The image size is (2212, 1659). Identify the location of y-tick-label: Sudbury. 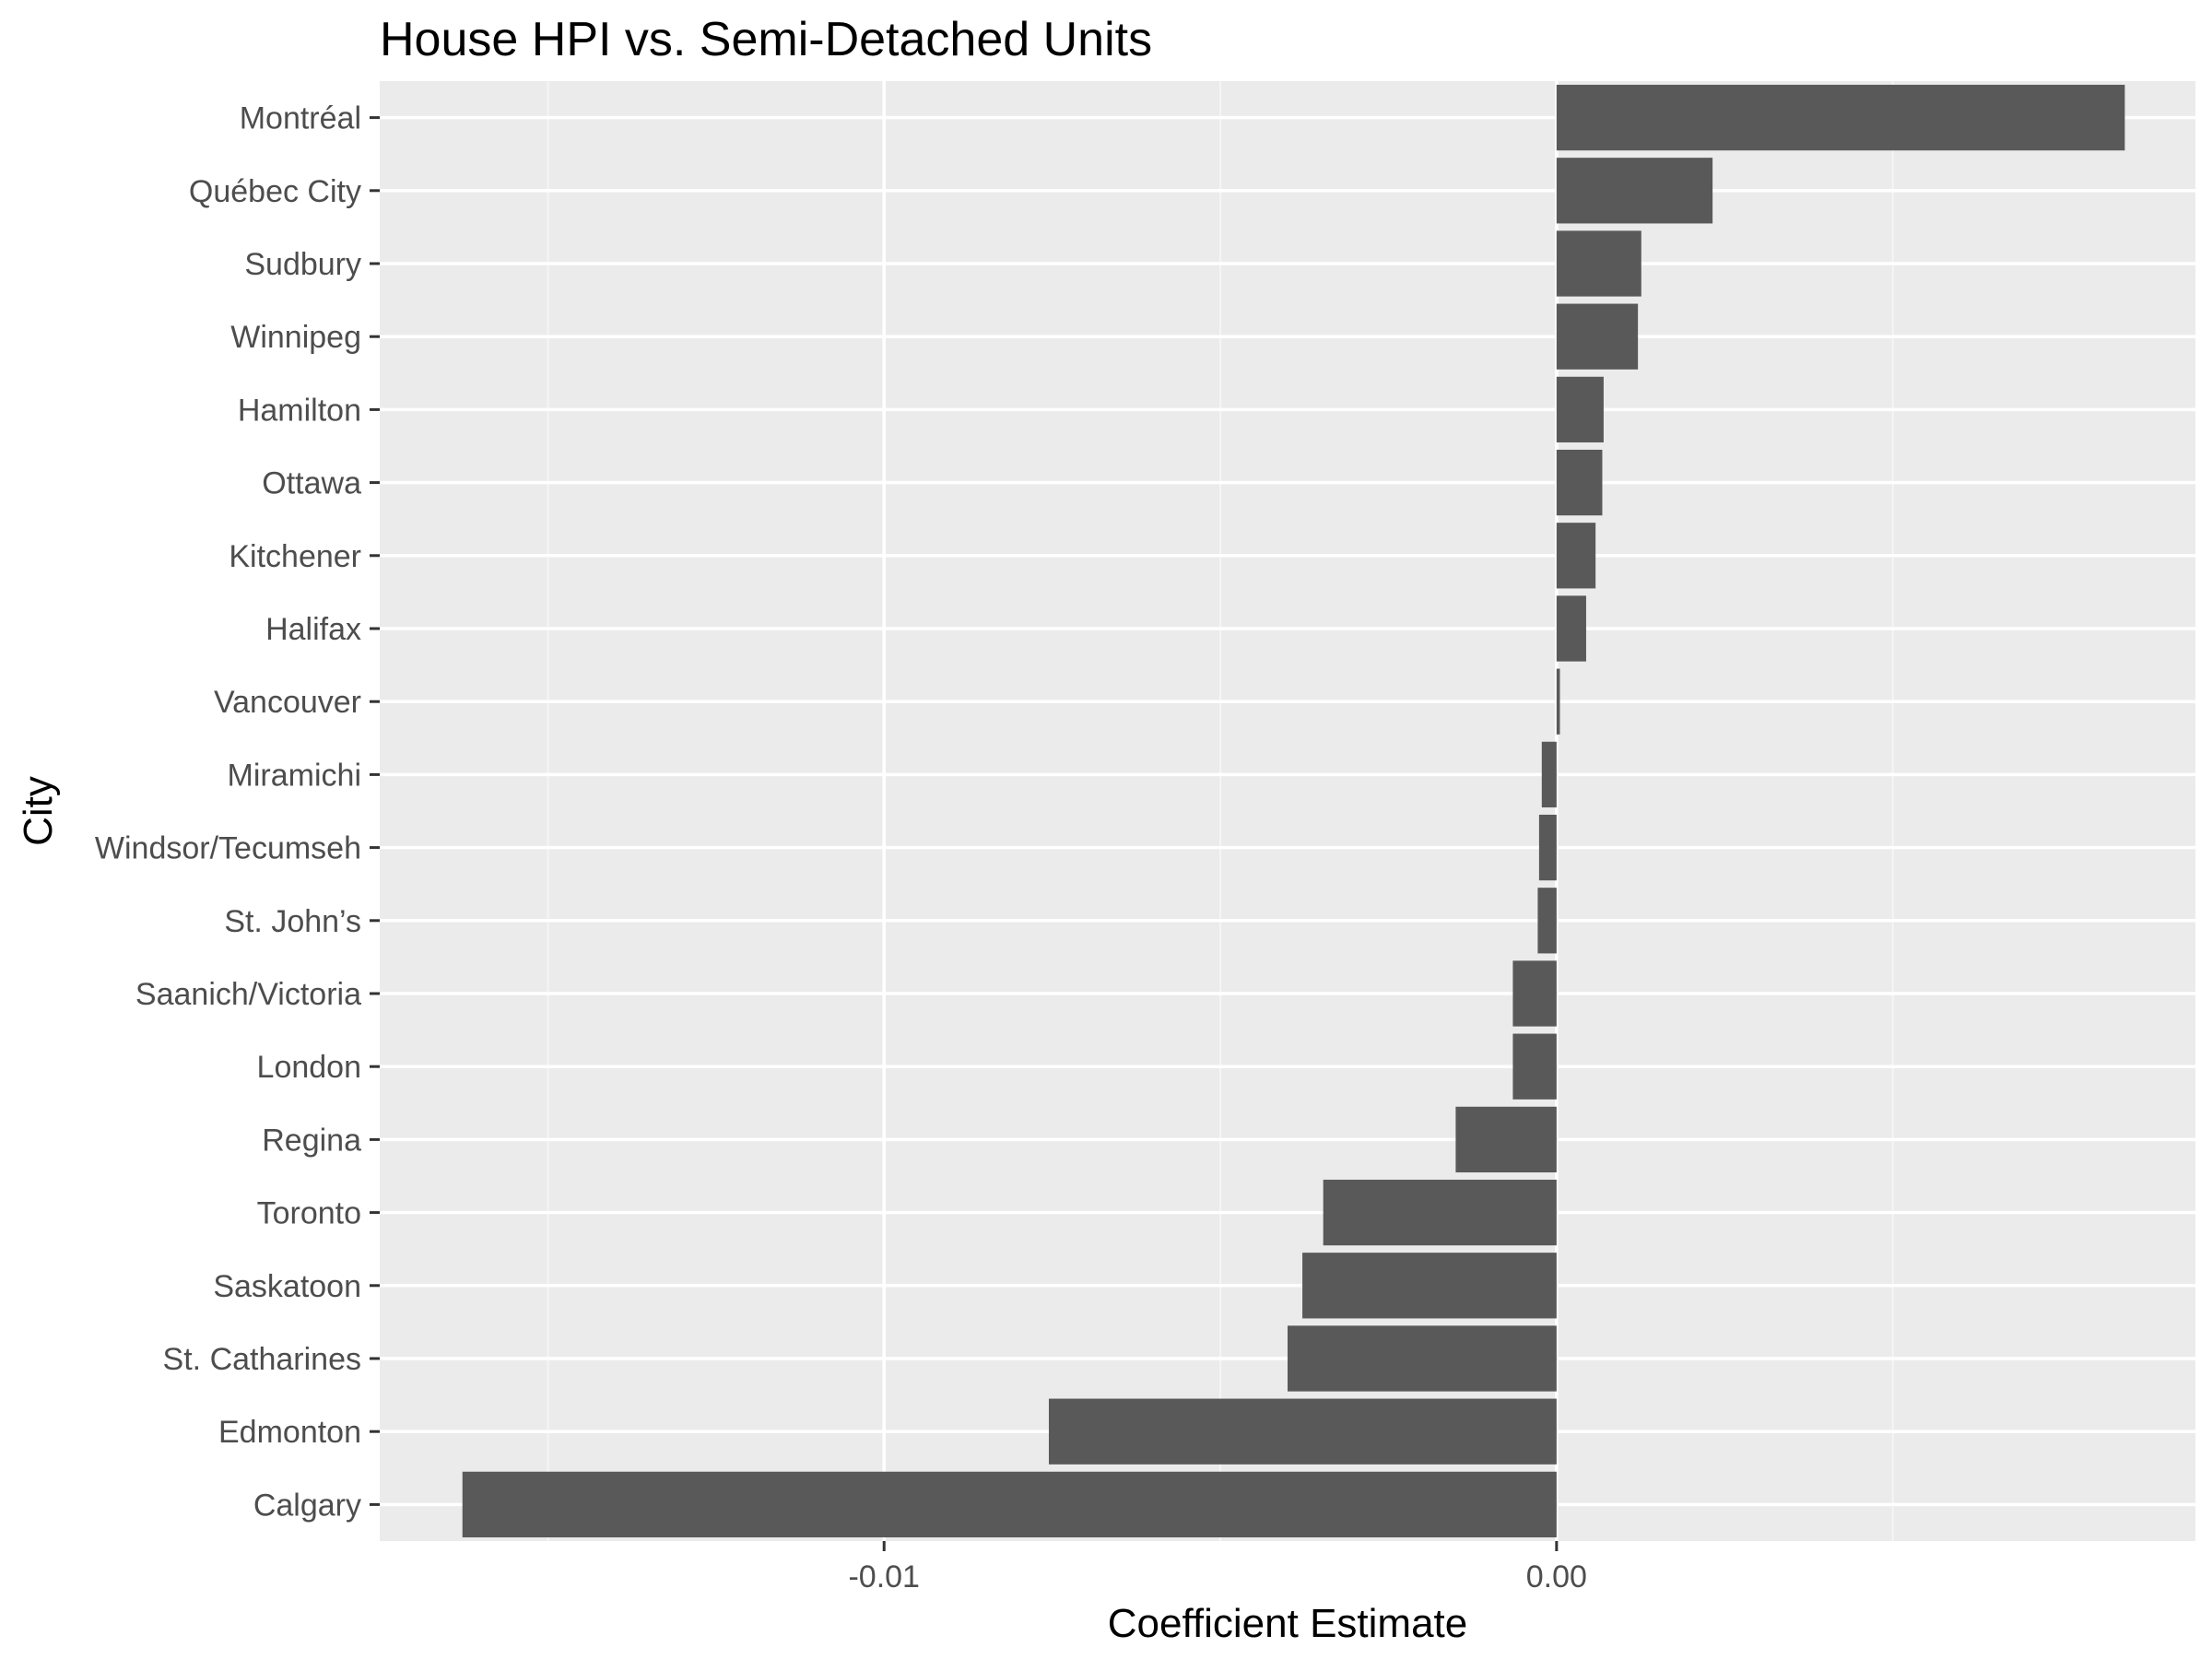
(302, 264).